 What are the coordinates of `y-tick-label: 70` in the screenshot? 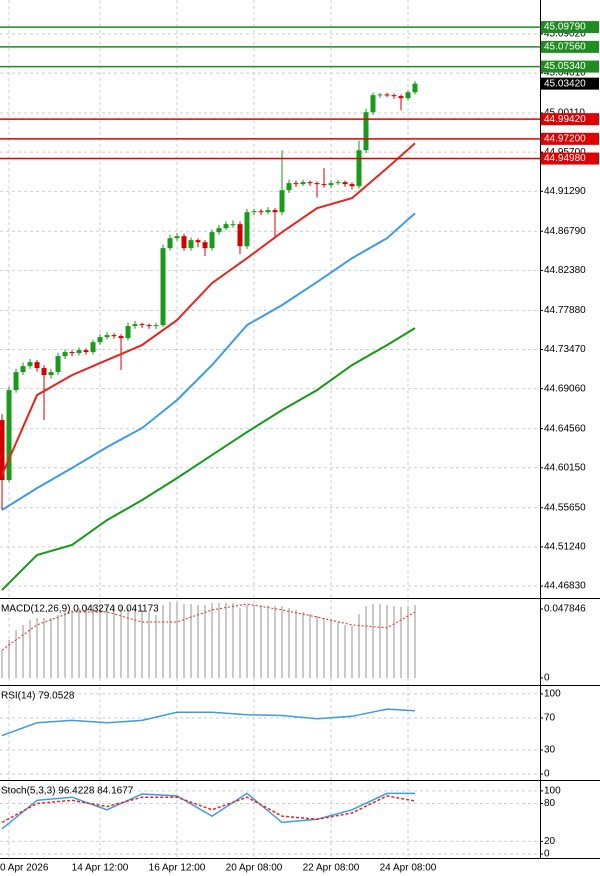 It's located at (550, 718).